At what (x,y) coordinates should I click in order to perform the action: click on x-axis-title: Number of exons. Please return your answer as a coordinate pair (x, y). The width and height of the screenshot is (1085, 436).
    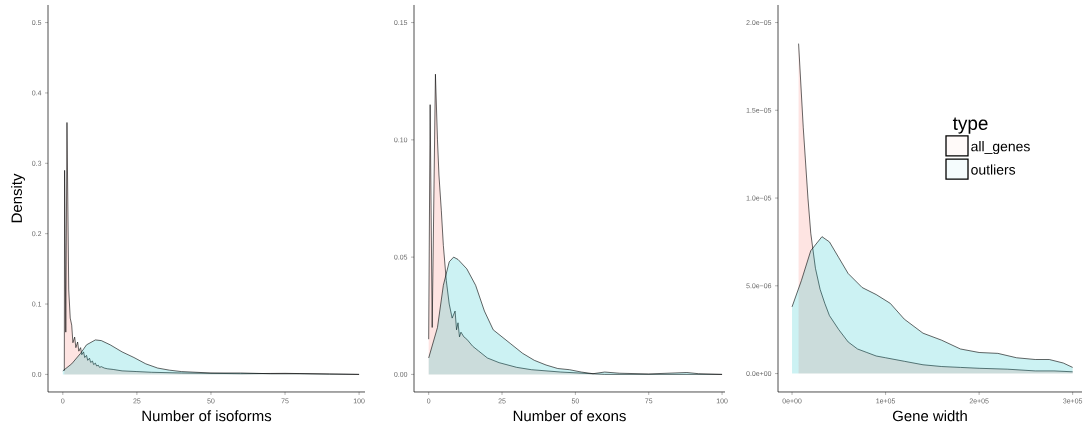
    Looking at the image, I should click on (569, 416).